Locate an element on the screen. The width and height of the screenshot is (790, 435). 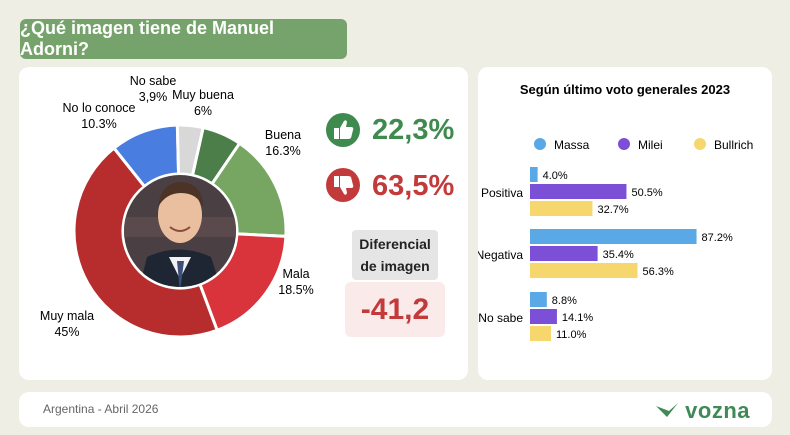
bar-bullrich-negativa is located at coordinates (584, 270).